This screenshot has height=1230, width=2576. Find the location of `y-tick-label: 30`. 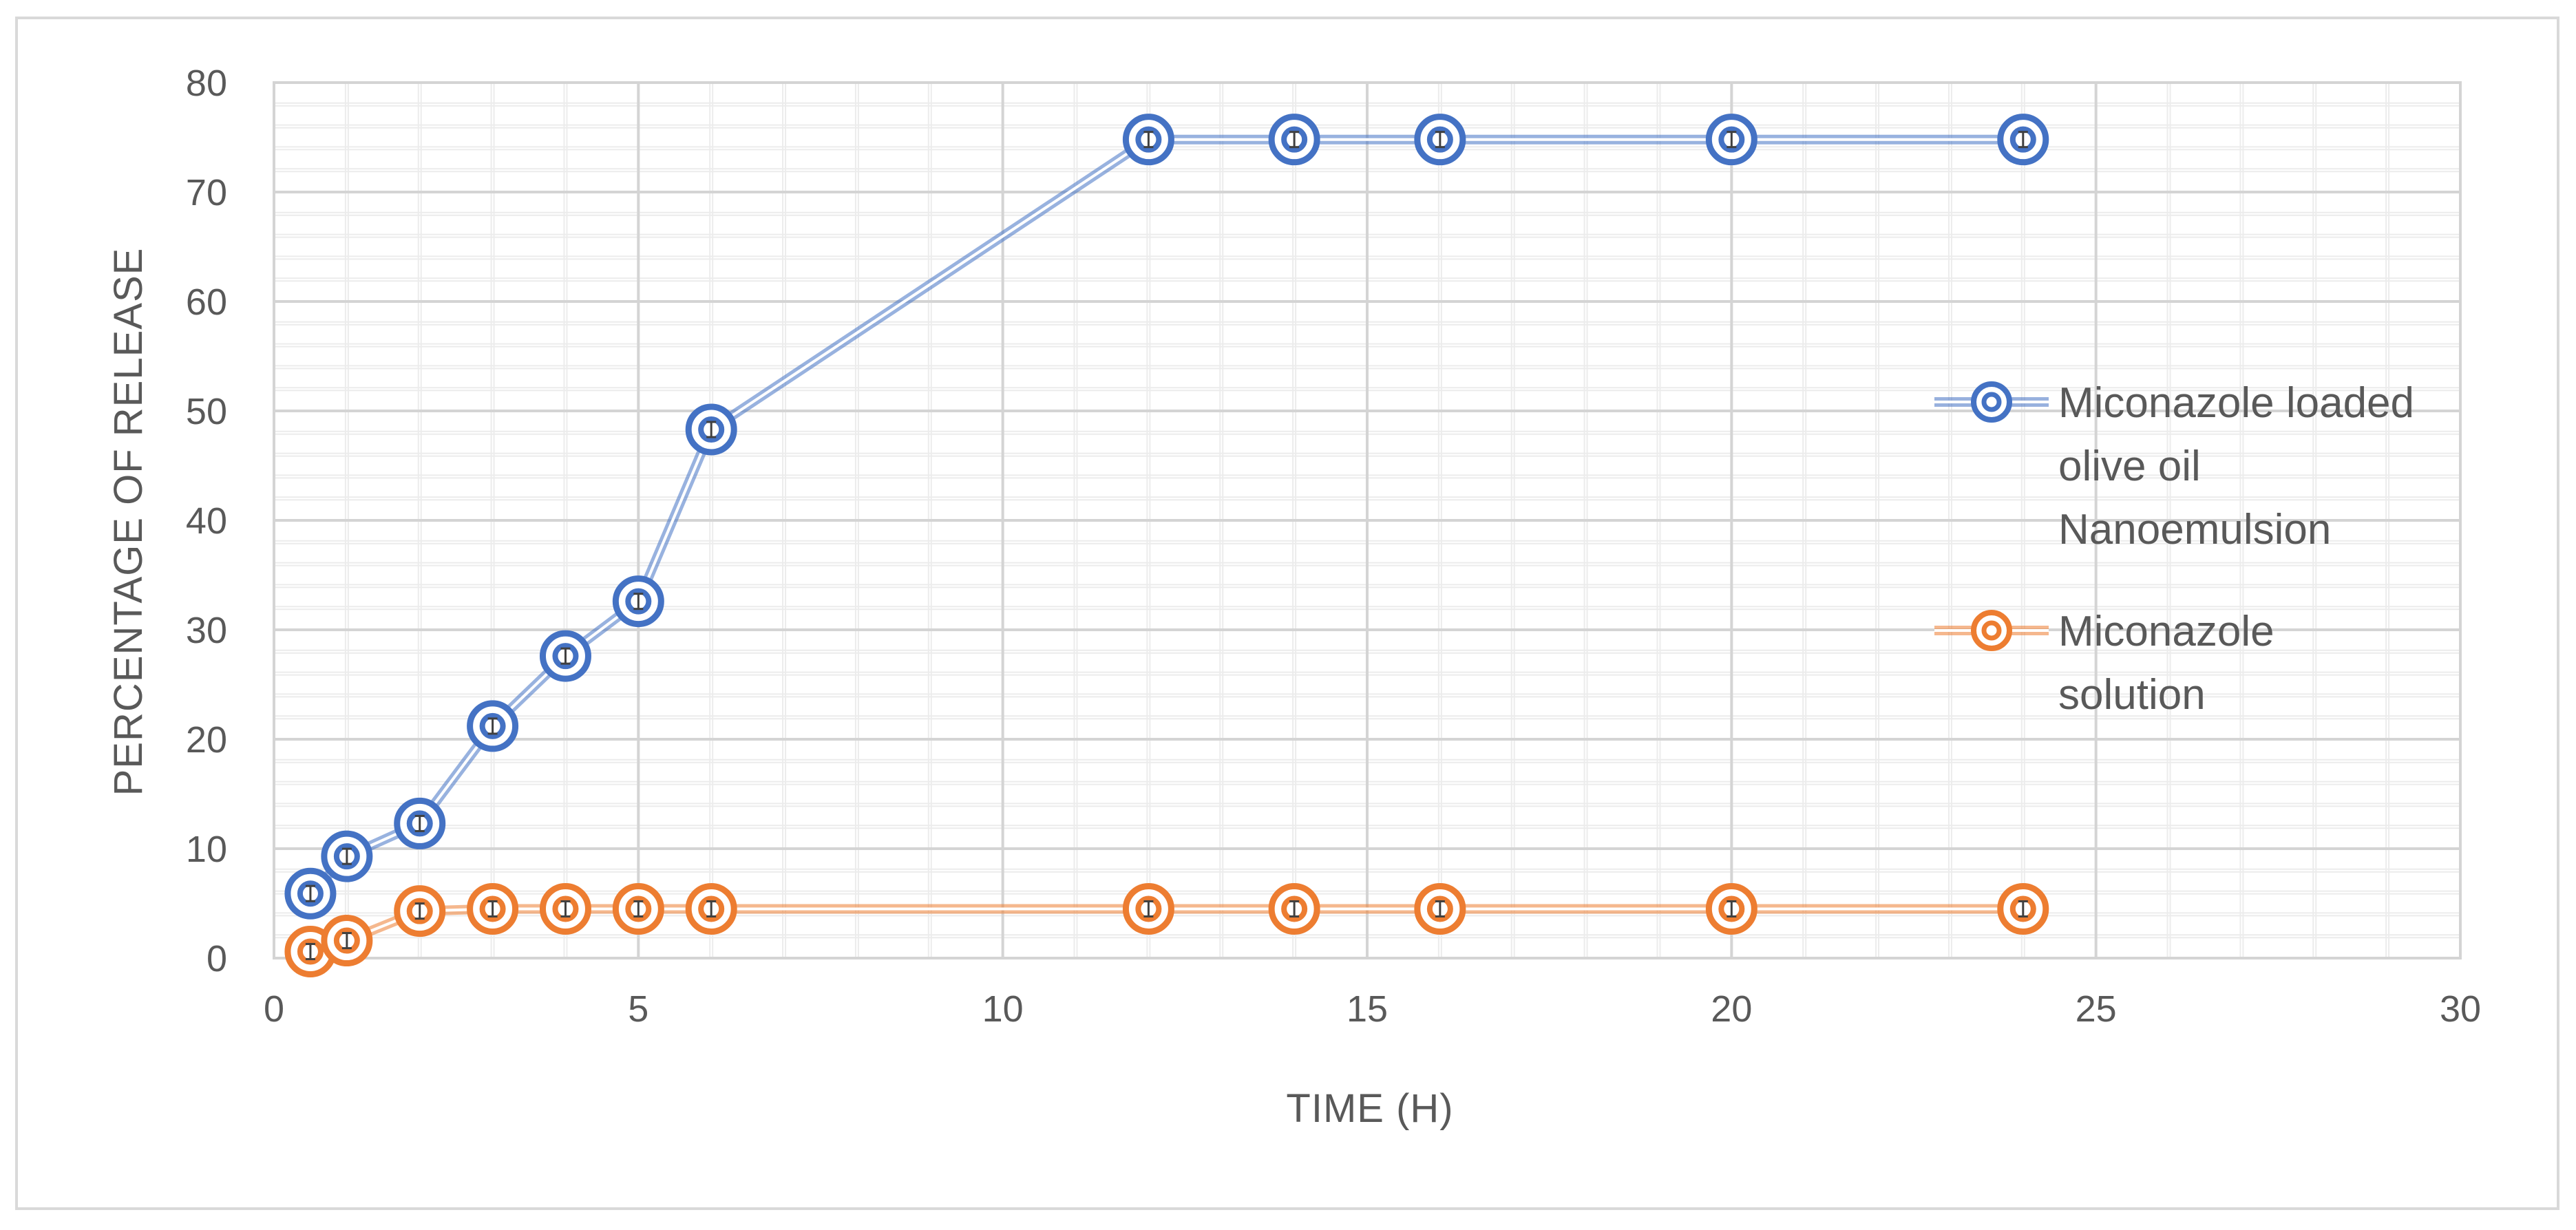

y-tick-label: 30 is located at coordinates (207, 630).